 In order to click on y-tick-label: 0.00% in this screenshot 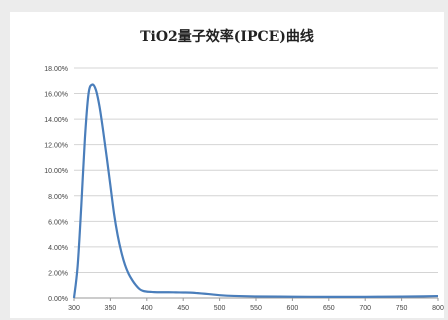, I will do `click(58, 299)`.